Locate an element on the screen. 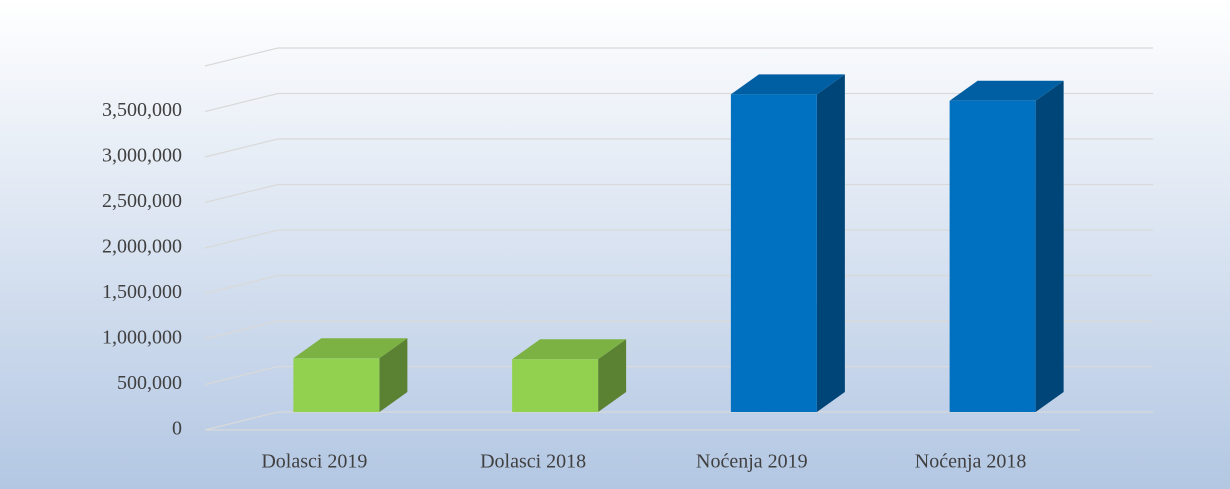 This screenshot has width=1230, height=489. y-tick-label: 2,500,000 is located at coordinates (142, 201).